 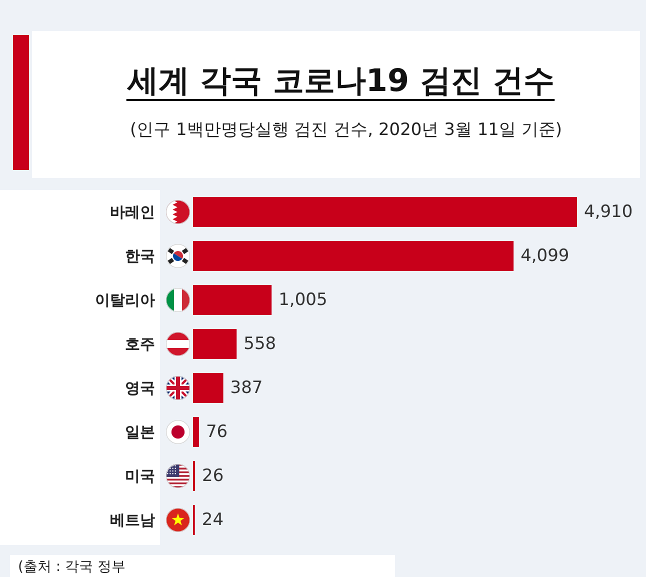 I want to click on y-tick-label: 영국, so click(x=140, y=388).